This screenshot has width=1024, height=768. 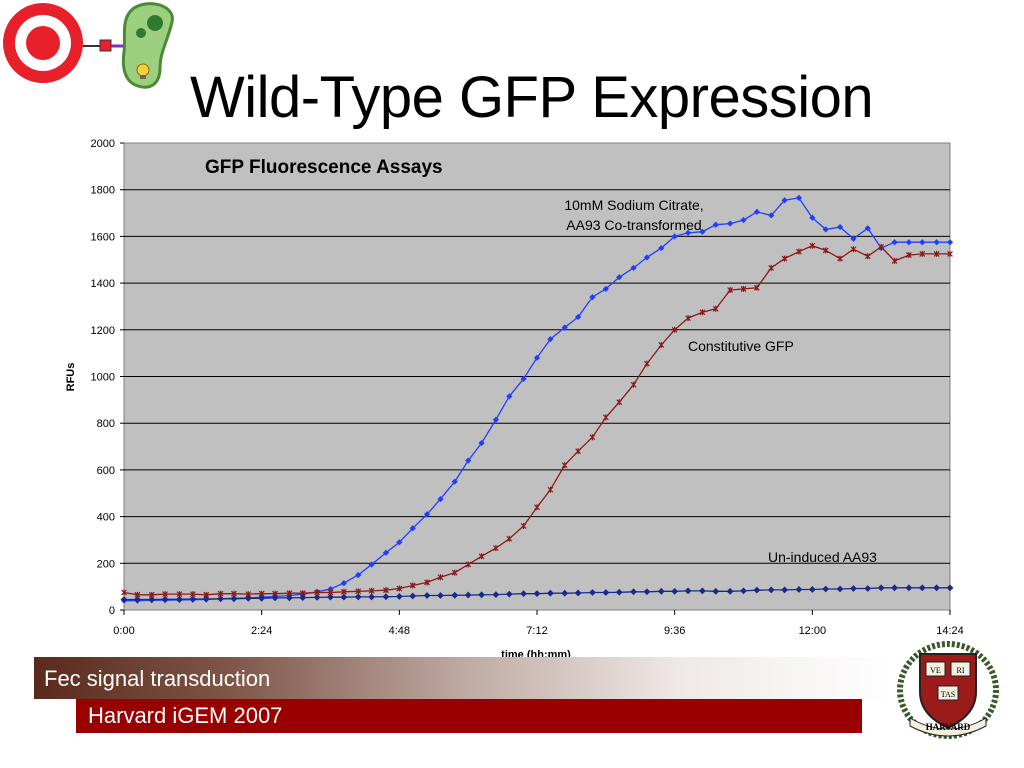 What do you see at coordinates (103, 378) in the screenshot?
I see `y-tick-label: 1000` at bounding box center [103, 378].